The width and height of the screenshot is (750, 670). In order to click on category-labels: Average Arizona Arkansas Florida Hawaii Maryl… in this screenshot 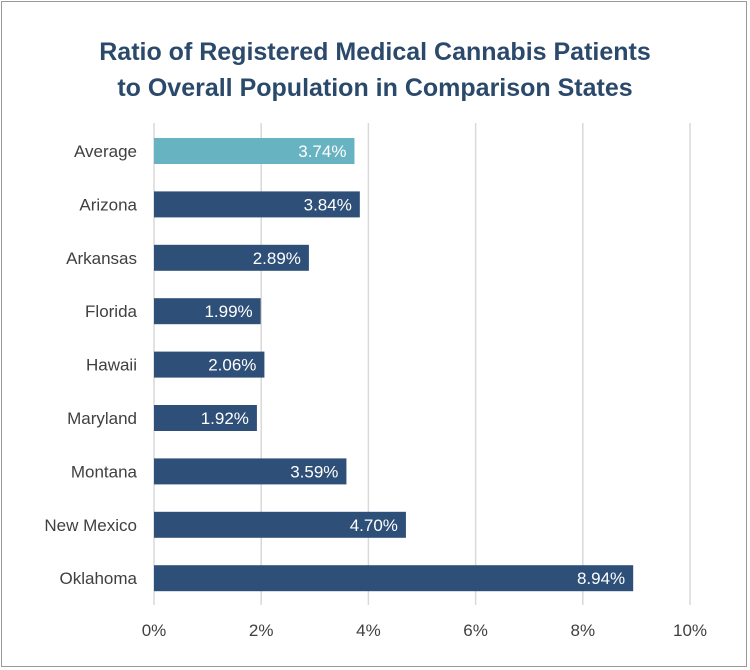, I will do `click(90, 365)`.